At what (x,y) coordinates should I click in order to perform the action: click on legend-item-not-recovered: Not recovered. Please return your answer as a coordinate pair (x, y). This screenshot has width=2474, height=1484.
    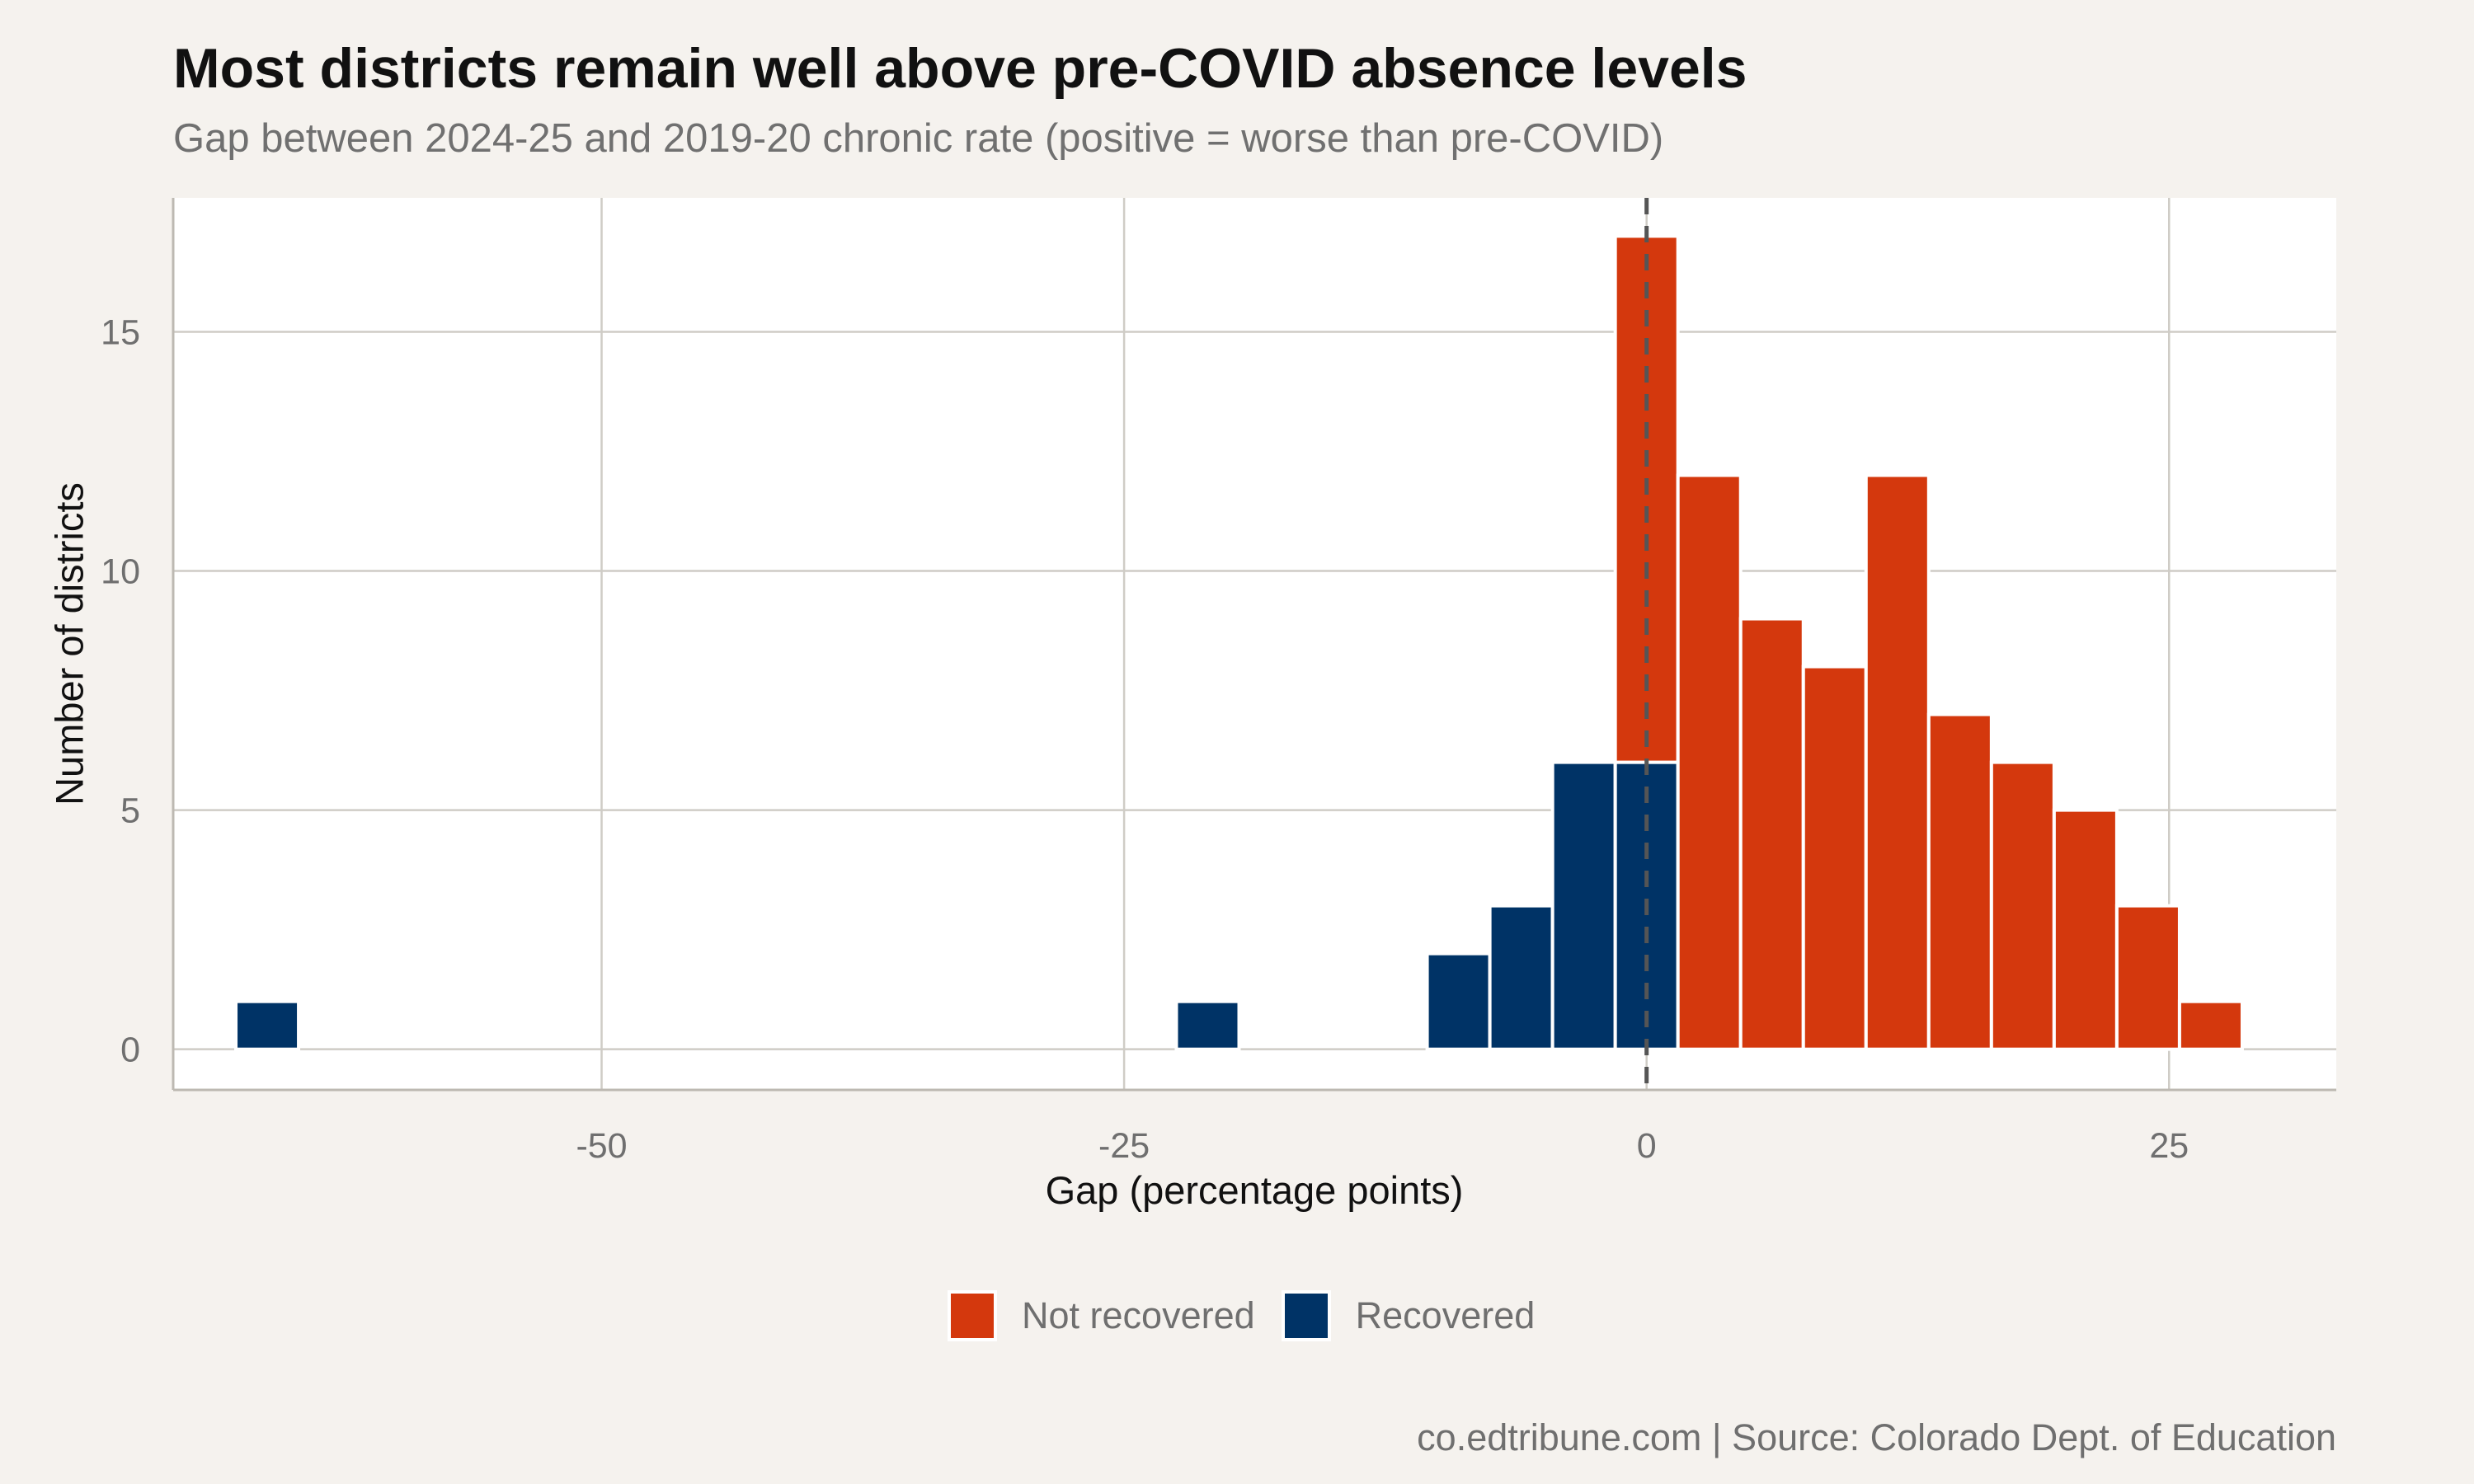
    Looking at the image, I should click on (1101, 1315).